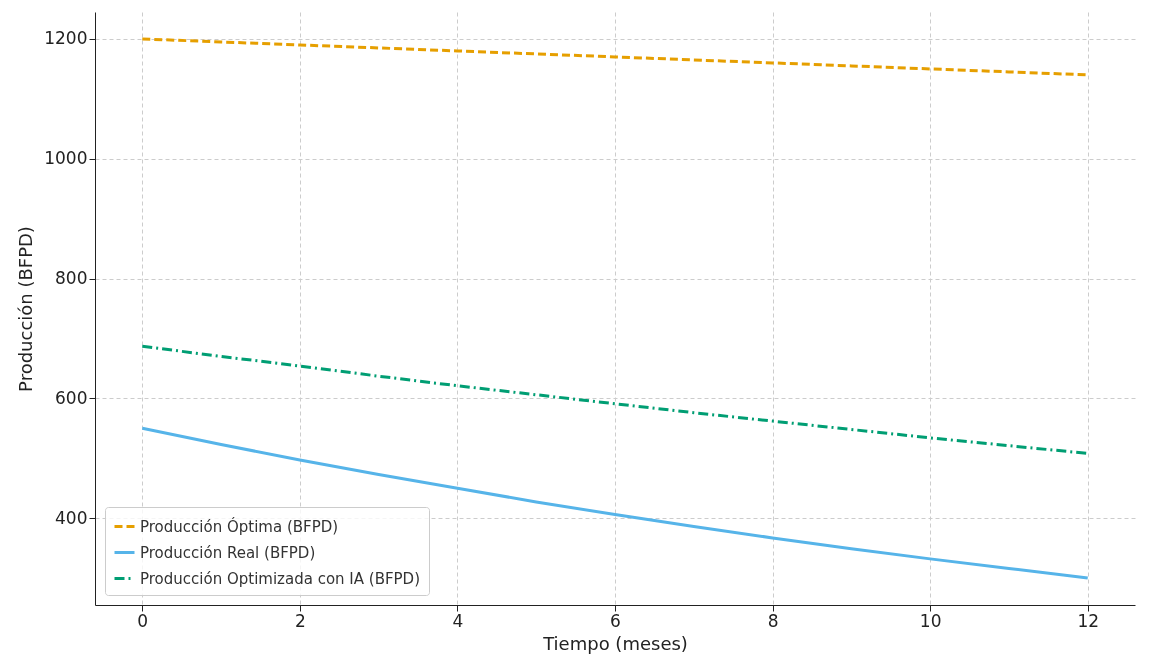 The image size is (1150, 656). I want to click on y-axis-title: Producción (BFPD), so click(26, 309).